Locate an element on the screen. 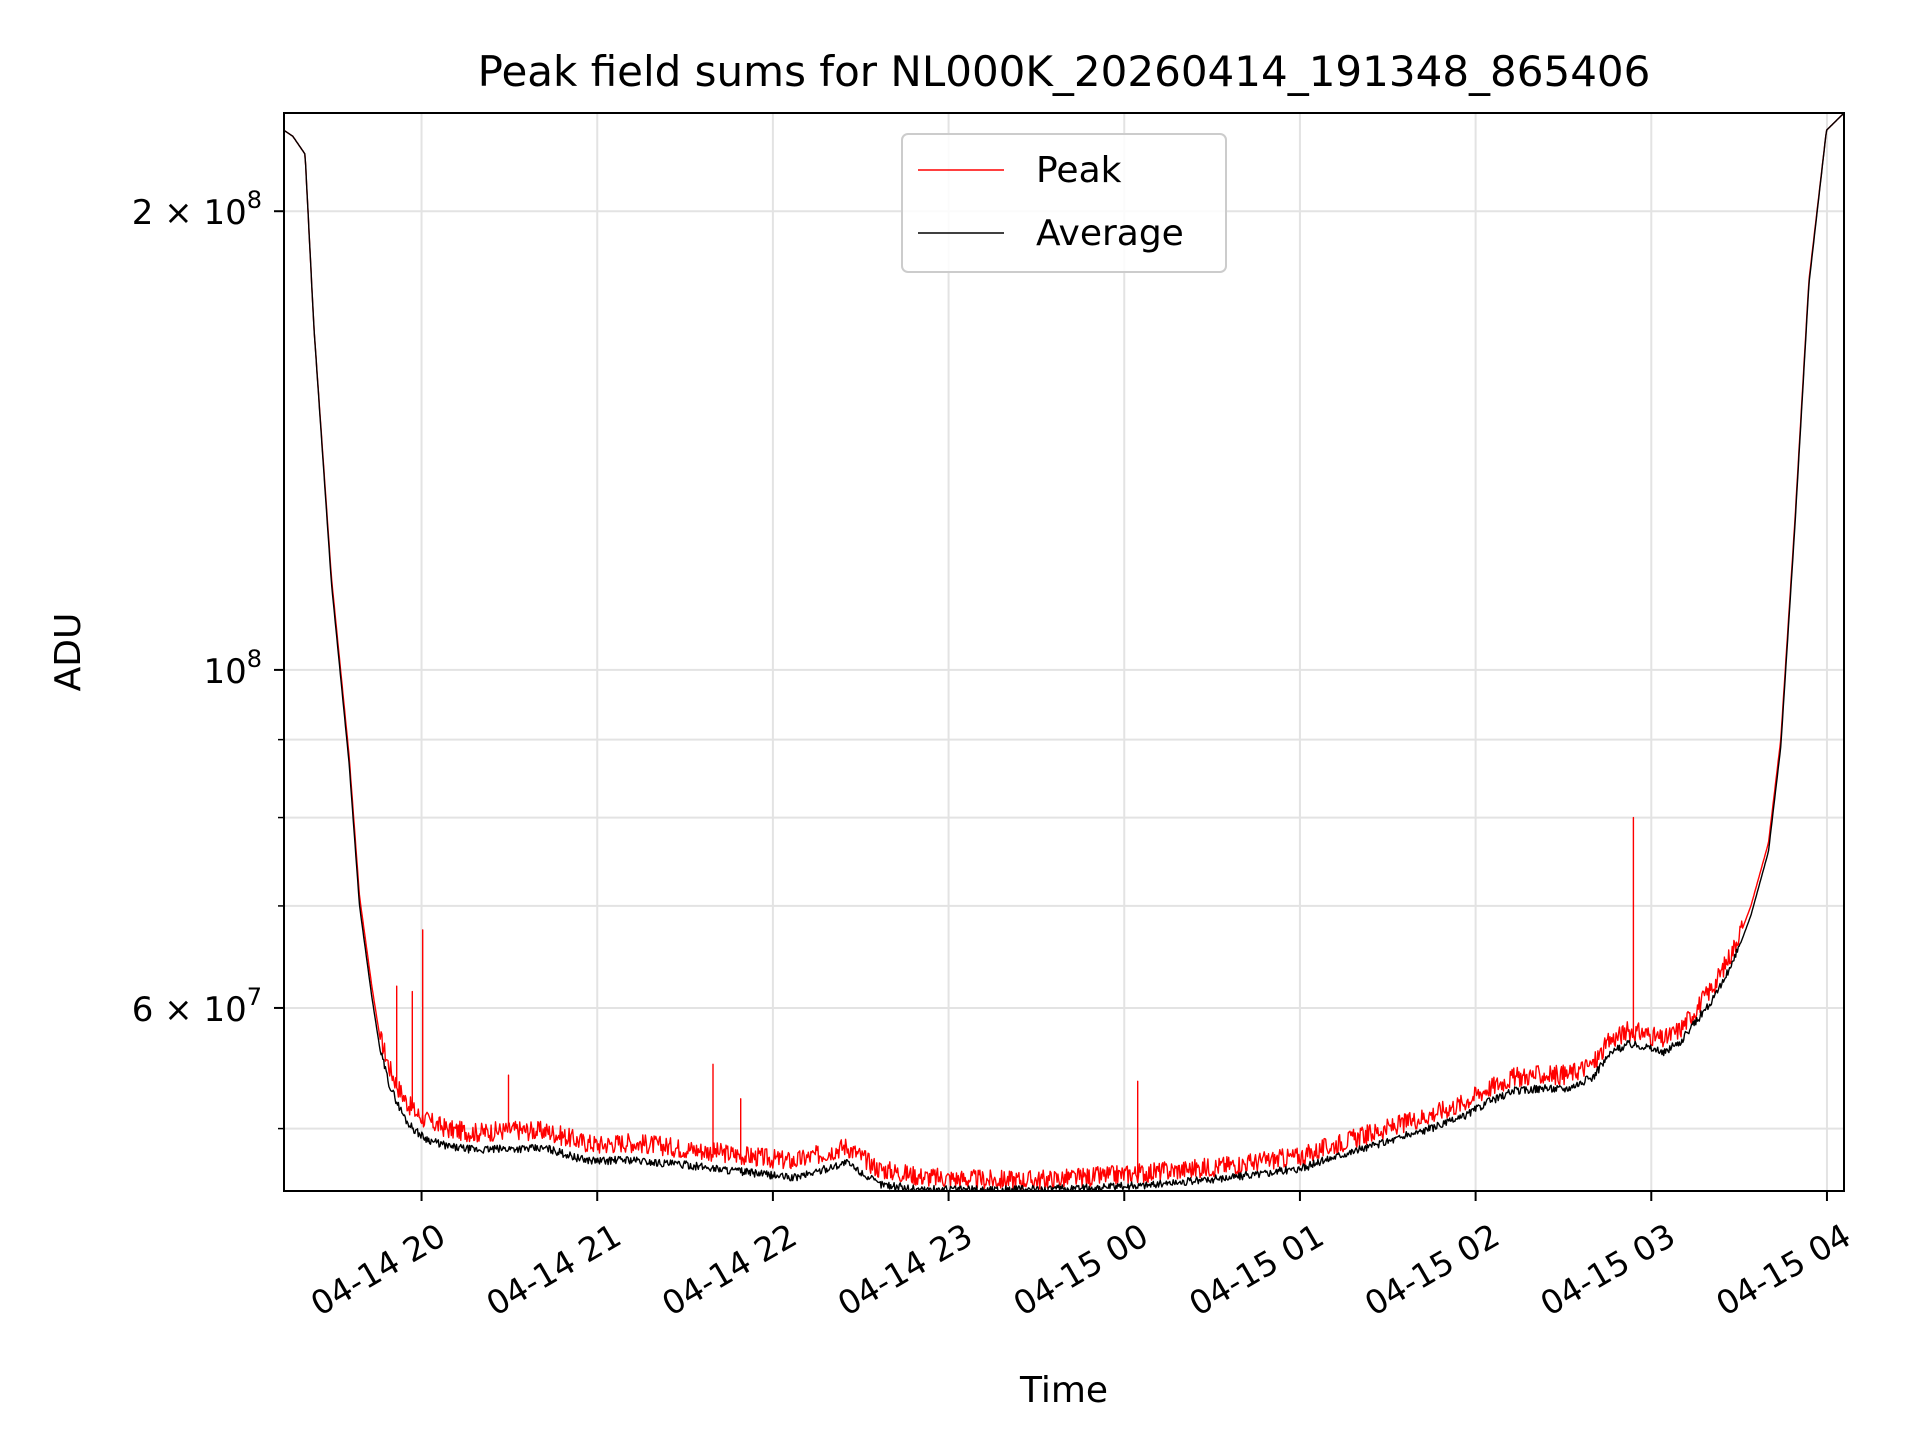  y-tick-label: 2 × 108 is located at coordinates (197, 209).